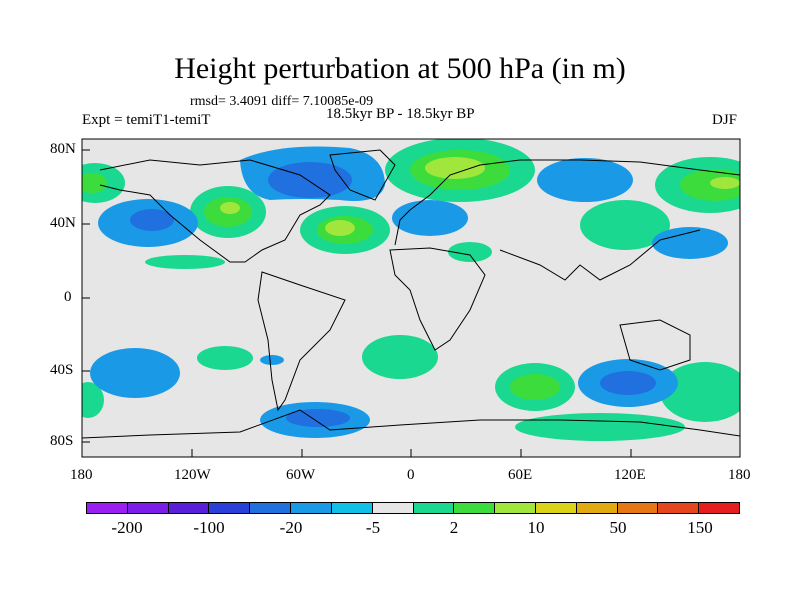  I want to click on colorbar-label: 10, so click(536, 527).